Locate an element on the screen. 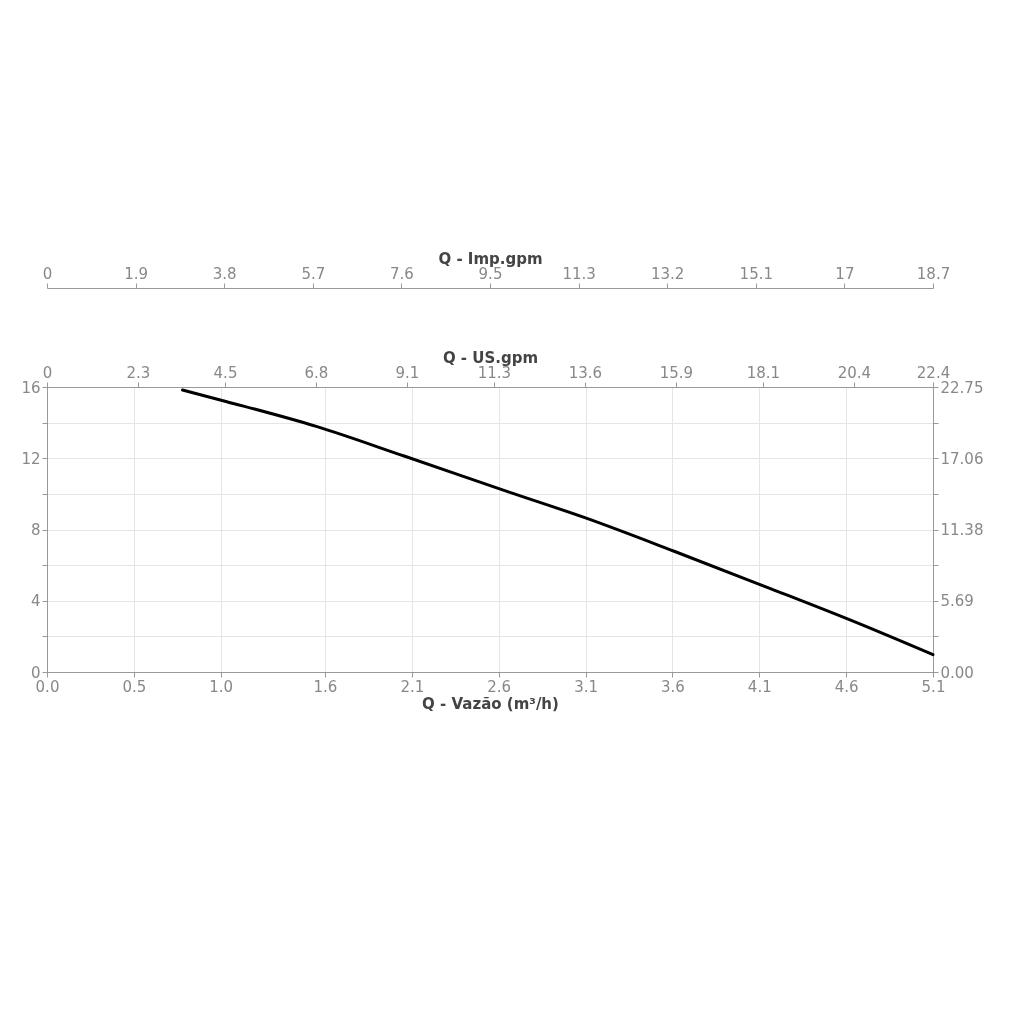 Image resolution: width=1024 pixels, height=1024 pixels. y-tick-label: 8 is located at coordinates (35, 530).